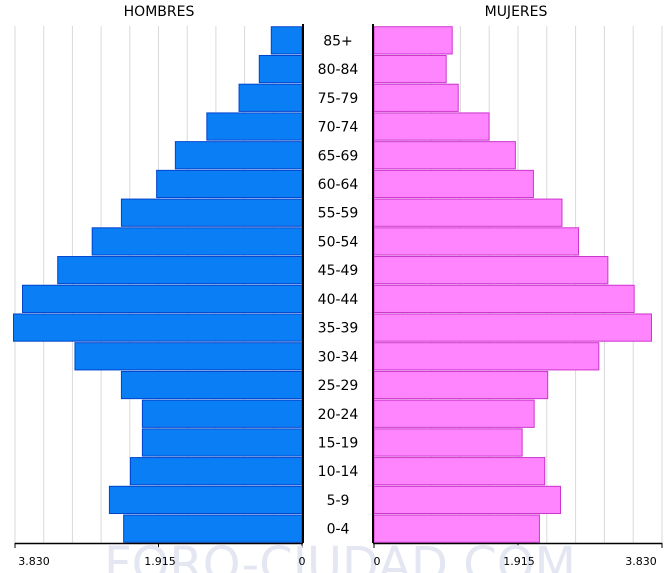 This screenshot has height=573, width=670. What do you see at coordinates (338, 472) in the screenshot?
I see `age-label-10-14: 10-14` at bounding box center [338, 472].